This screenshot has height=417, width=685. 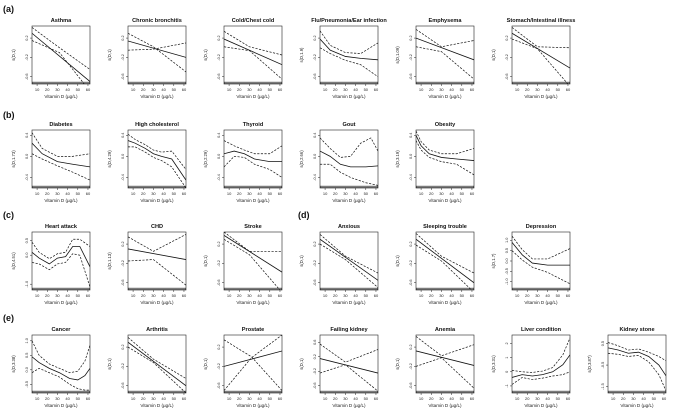 What do you see at coordinates (109, 159) in the screenshot?
I see `y-axis-label: s(D,4.29)` at bounding box center [109, 159].